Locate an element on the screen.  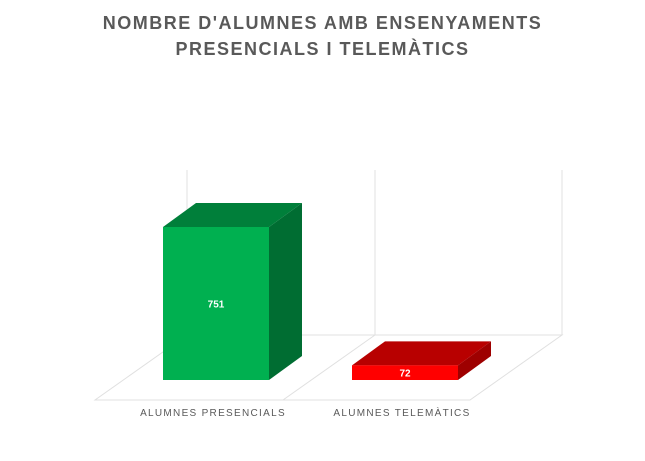
value-label: 72 is located at coordinates (405, 374).